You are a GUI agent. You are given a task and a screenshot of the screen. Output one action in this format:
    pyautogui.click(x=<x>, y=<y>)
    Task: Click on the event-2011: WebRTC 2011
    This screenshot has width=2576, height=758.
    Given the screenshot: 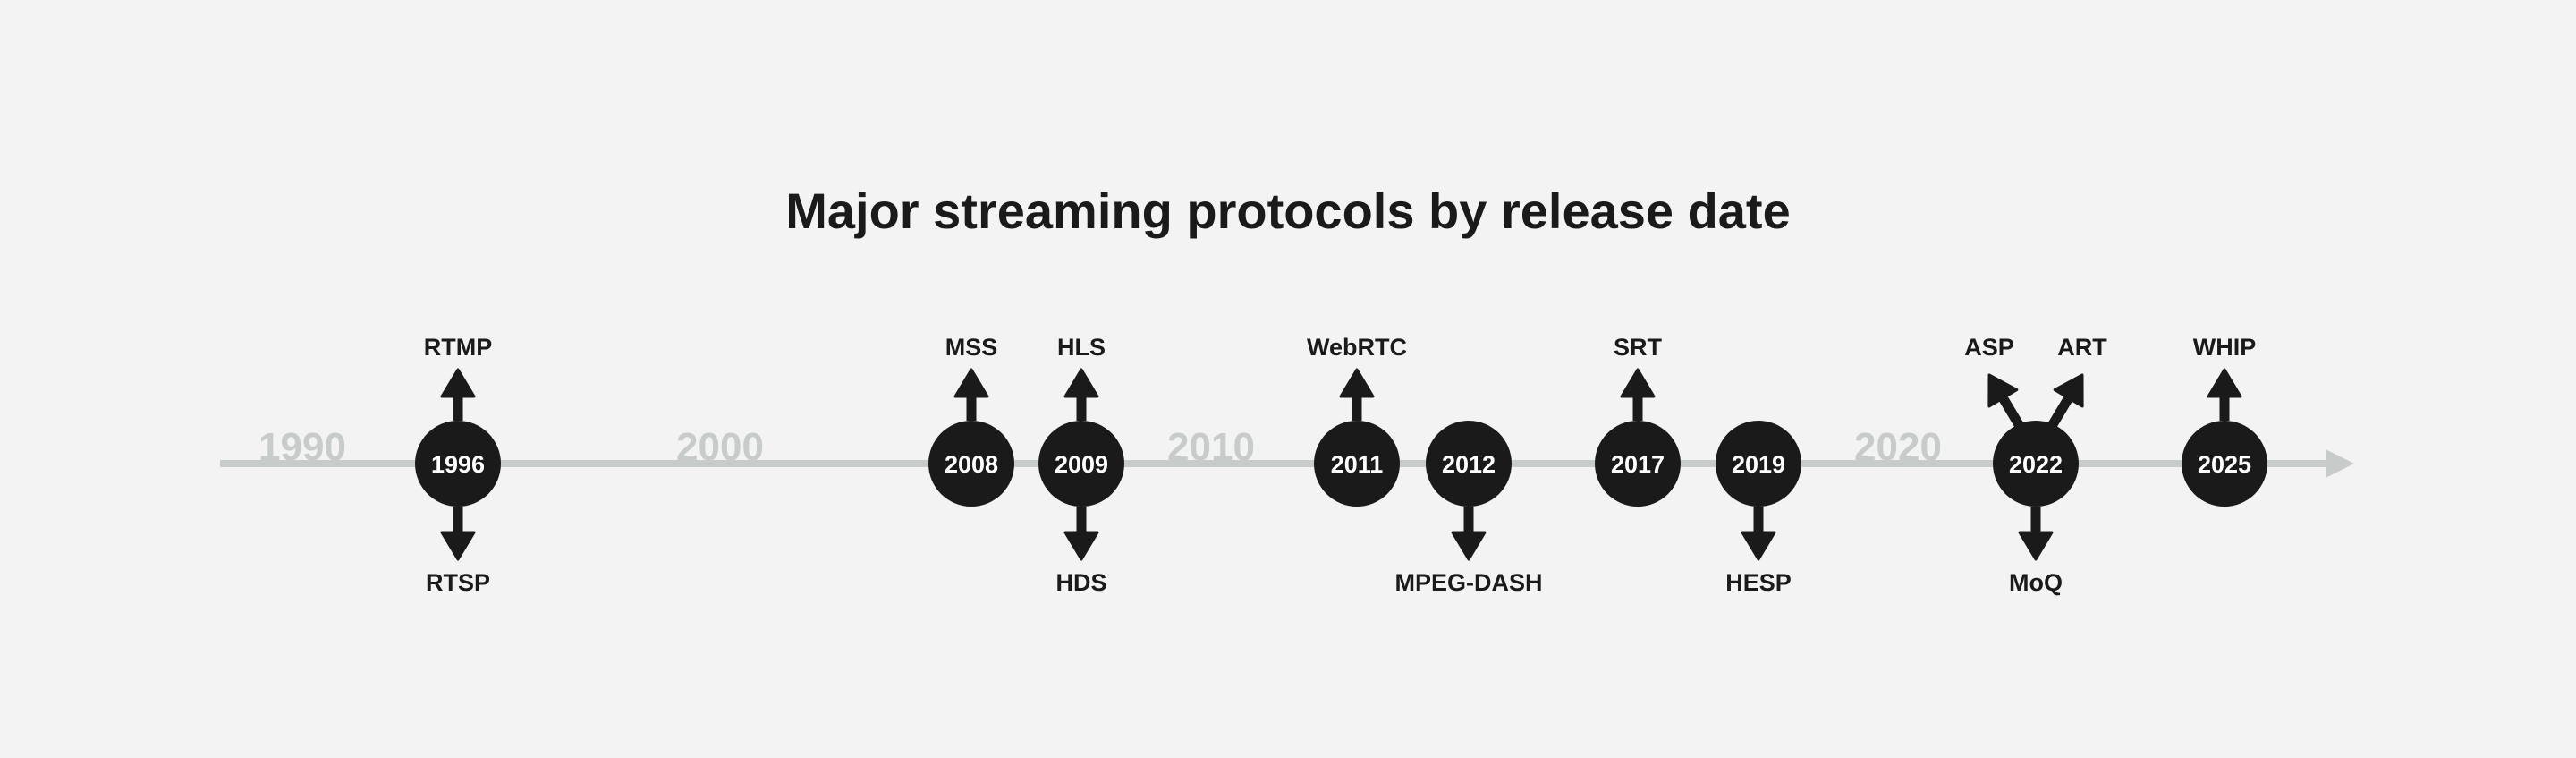 What is the action you would take?
    pyautogui.click(x=1357, y=420)
    